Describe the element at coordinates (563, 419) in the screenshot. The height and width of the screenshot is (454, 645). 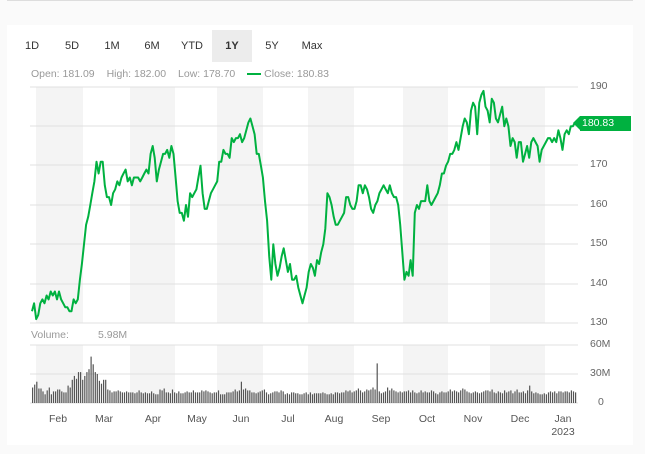
I see `x-tick-label: Jan` at that location.